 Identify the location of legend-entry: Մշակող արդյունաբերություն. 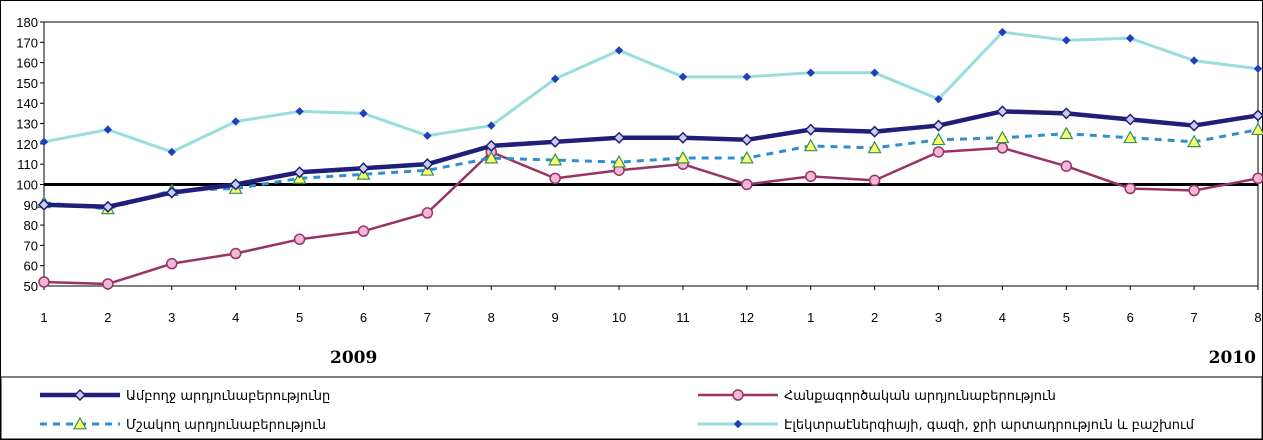
(183, 424).